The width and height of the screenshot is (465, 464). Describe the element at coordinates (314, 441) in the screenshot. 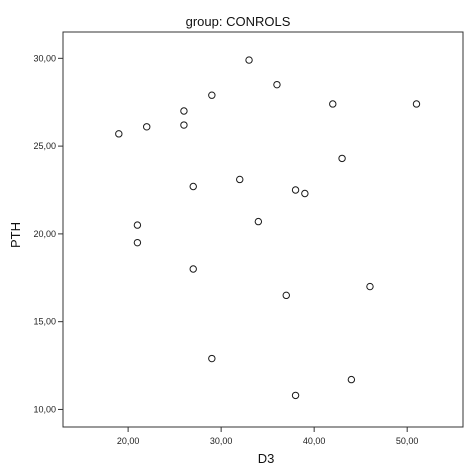

I see `x-tick-label: 40,00` at that location.